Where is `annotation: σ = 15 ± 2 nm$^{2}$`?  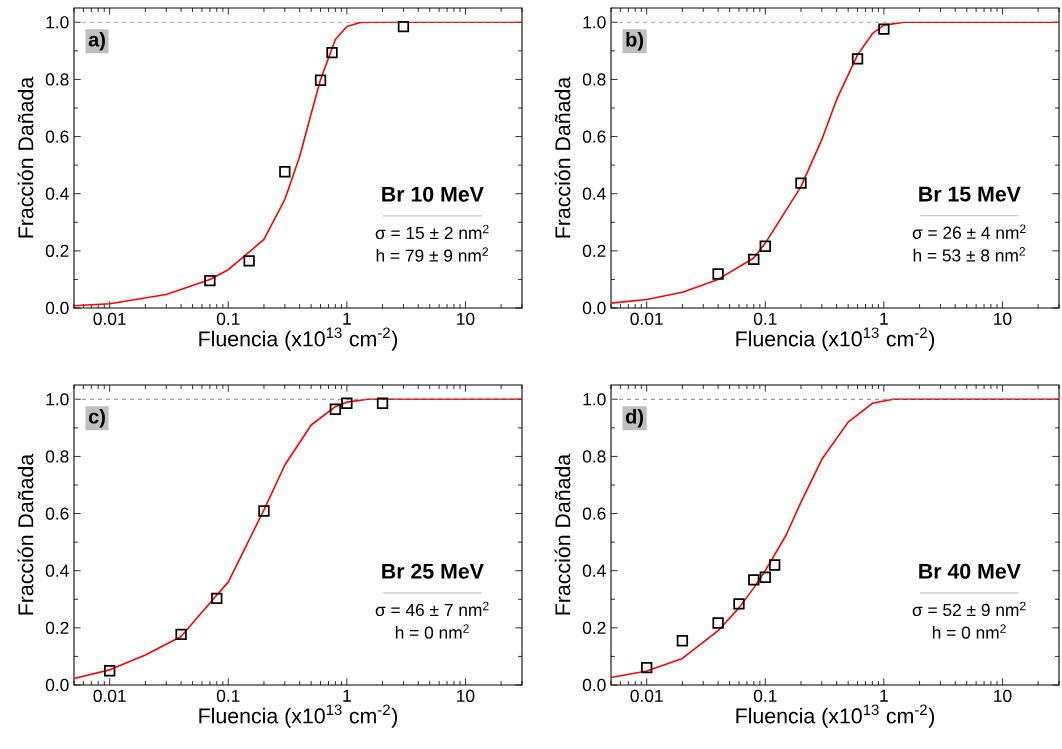
annotation: σ = 15 ± 2 nm$^{2}$ is located at coordinates (432, 232).